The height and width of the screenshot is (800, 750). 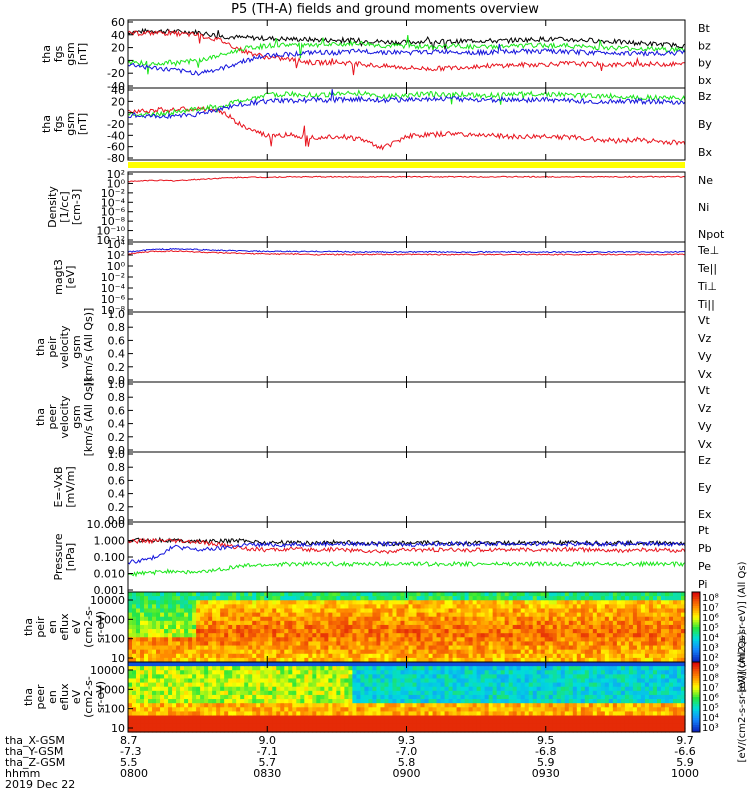 I want to click on legend-ey: Ey, so click(x=705, y=487).